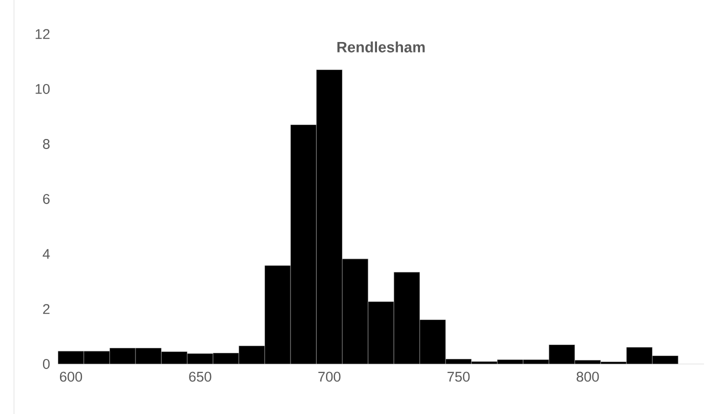  Describe the element at coordinates (46, 364) in the screenshot. I see `y-tick-label: 0` at that location.